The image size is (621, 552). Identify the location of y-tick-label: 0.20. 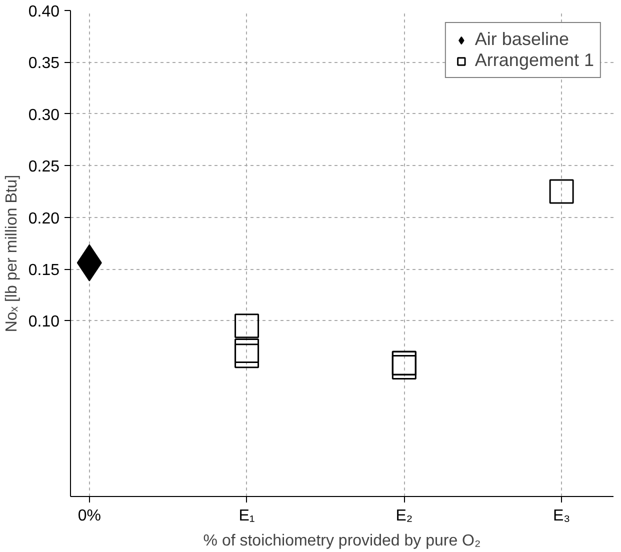
(44, 219).